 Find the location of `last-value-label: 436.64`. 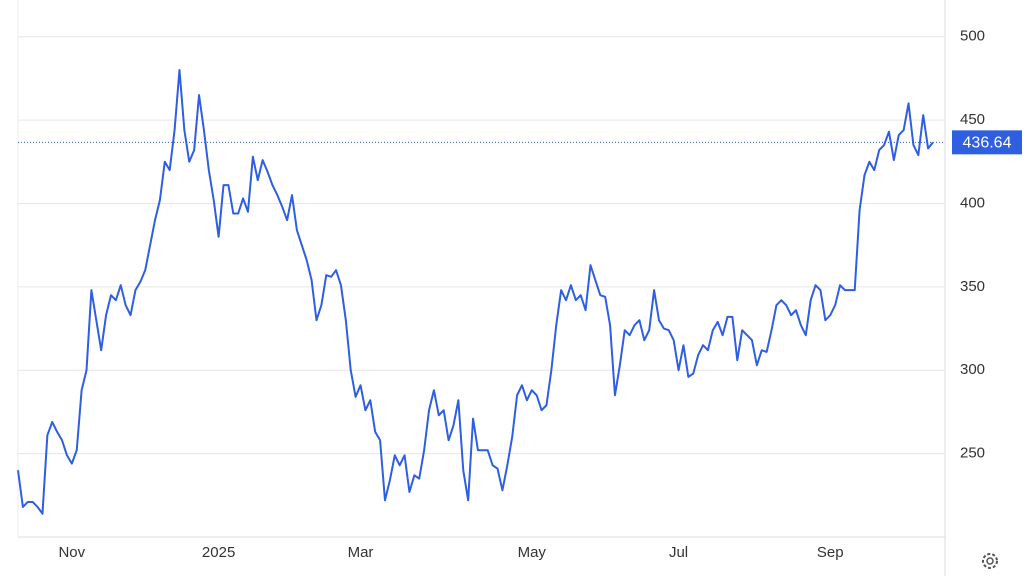

last-value-label: 436.64 is located at coordinates (987, 143).